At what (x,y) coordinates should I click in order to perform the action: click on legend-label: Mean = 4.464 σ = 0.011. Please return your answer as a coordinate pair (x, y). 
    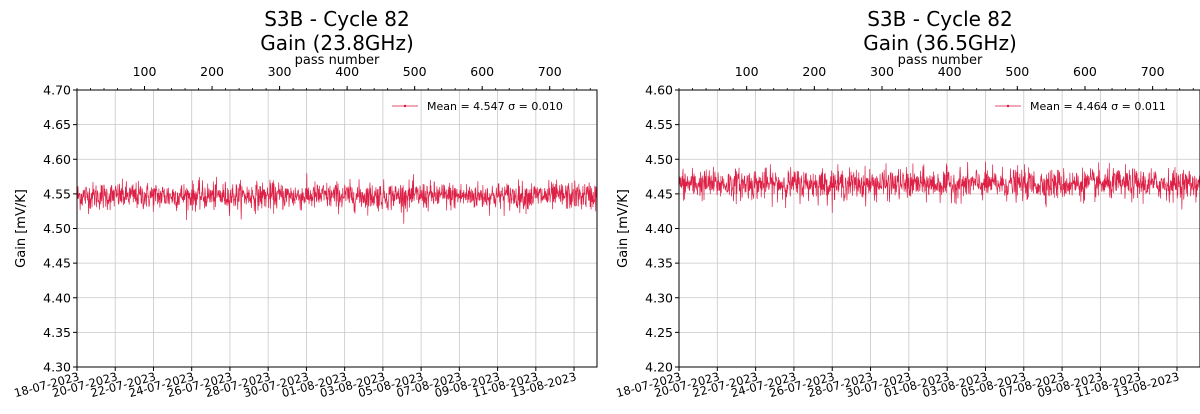
    Looking at the image, I should click on (1098, 106).